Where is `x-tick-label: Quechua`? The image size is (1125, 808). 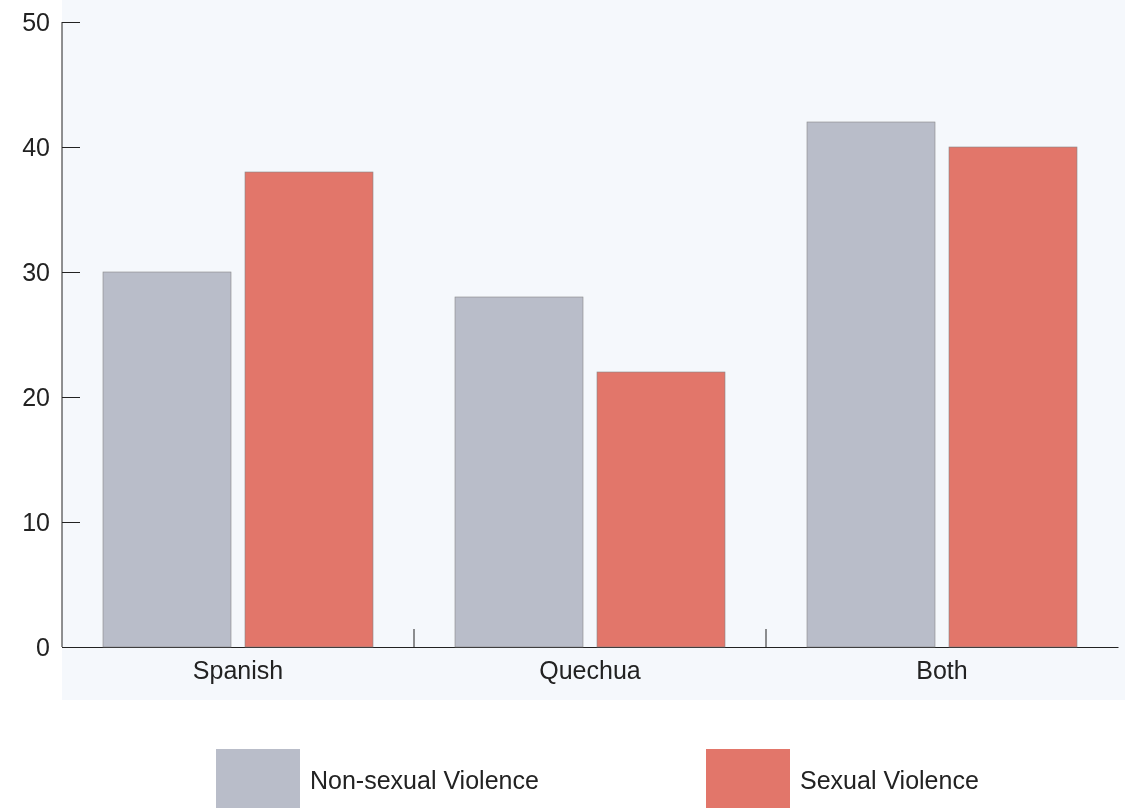
x-tick-label: Quechua is located at coordinates (590, 669).